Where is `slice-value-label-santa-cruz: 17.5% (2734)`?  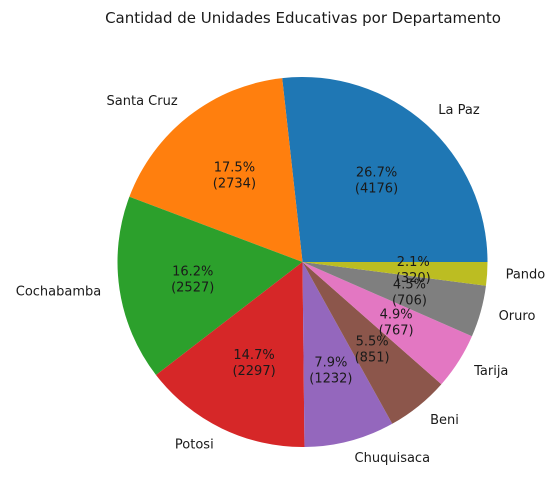 slice-value-label-santa-cruz: 17.5% (2734) is located at coordinates (234, 175).